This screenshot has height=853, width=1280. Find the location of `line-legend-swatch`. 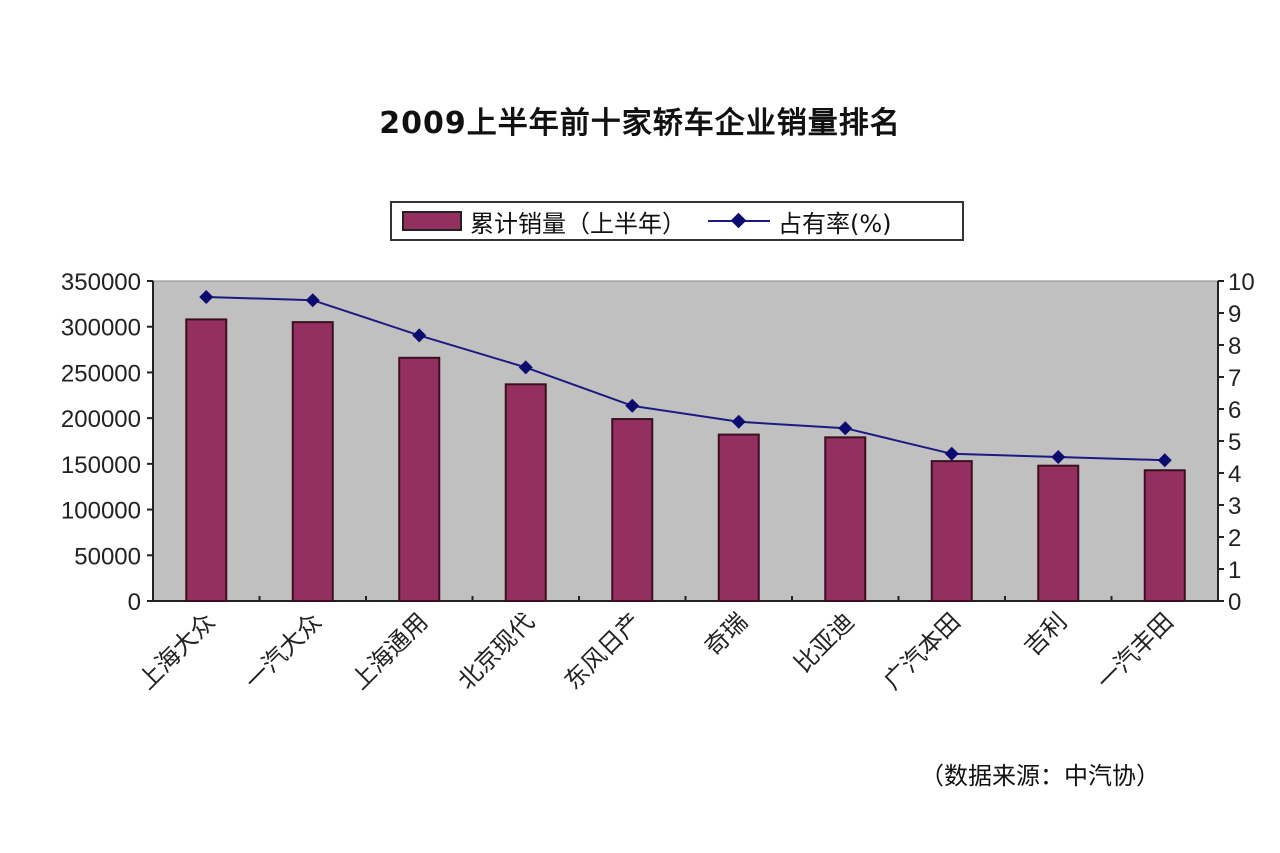

line-legend-swatch is located at coordinates (739, 221).